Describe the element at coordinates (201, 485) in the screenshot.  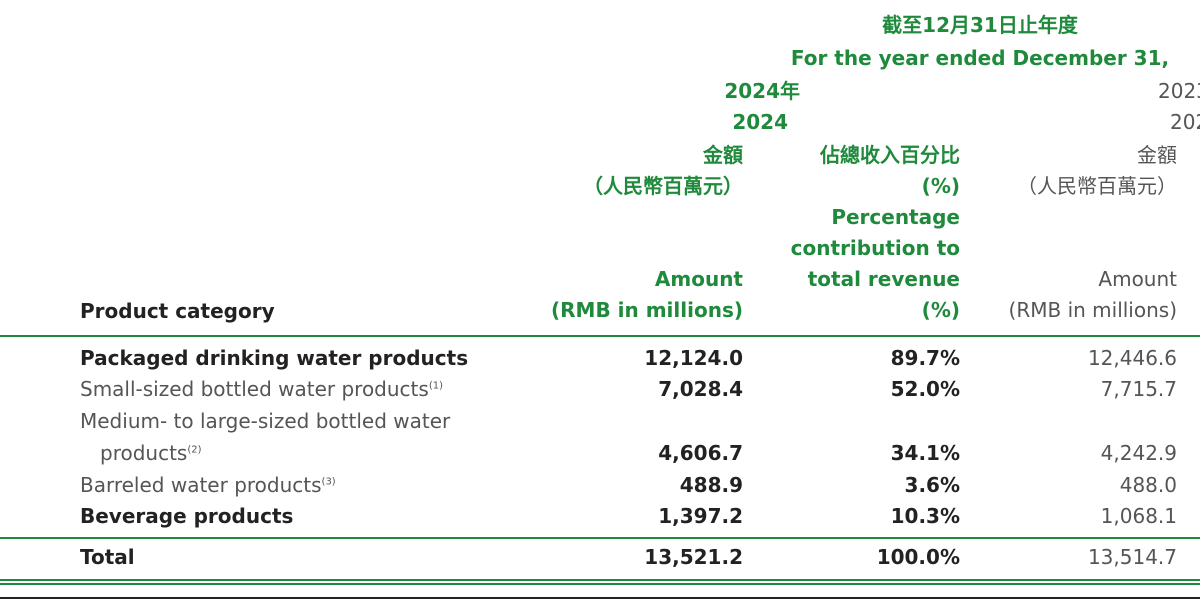
I see `row-label-text: Barreled water products` at that location.